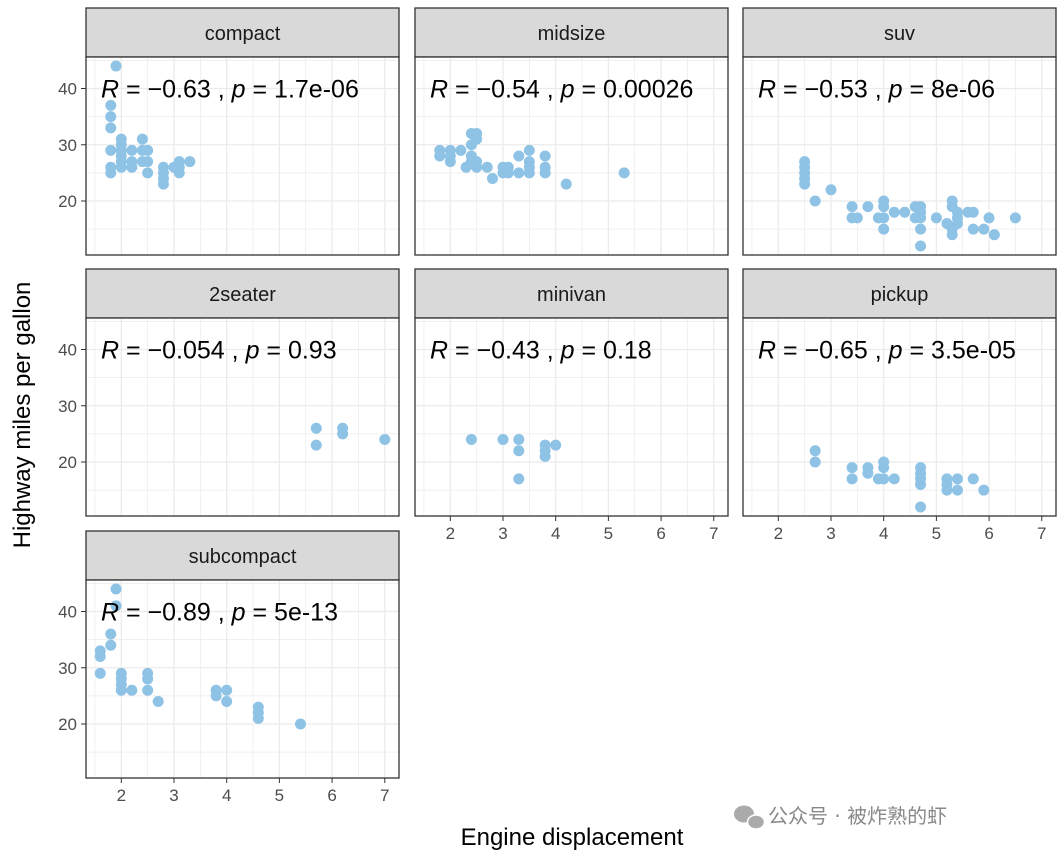 This screenshot has width=1061, height=856. I want to click on correlation-annotation: R = −0.63 , p = 1.7e-06, so click(230, 90).